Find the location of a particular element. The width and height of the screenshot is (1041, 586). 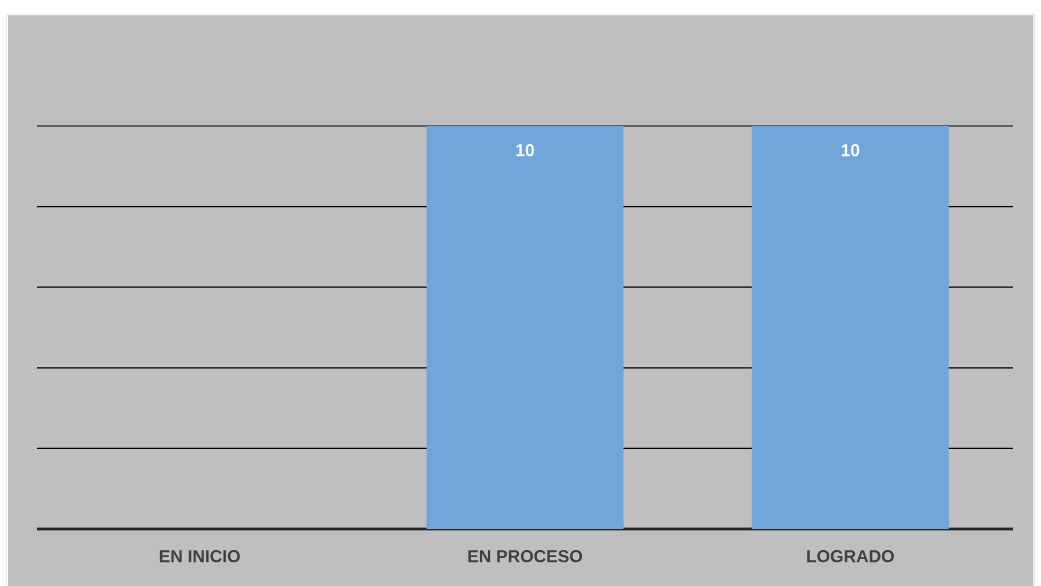

x-tick-label: EN PROCESO is located at coordinates (525, 556).